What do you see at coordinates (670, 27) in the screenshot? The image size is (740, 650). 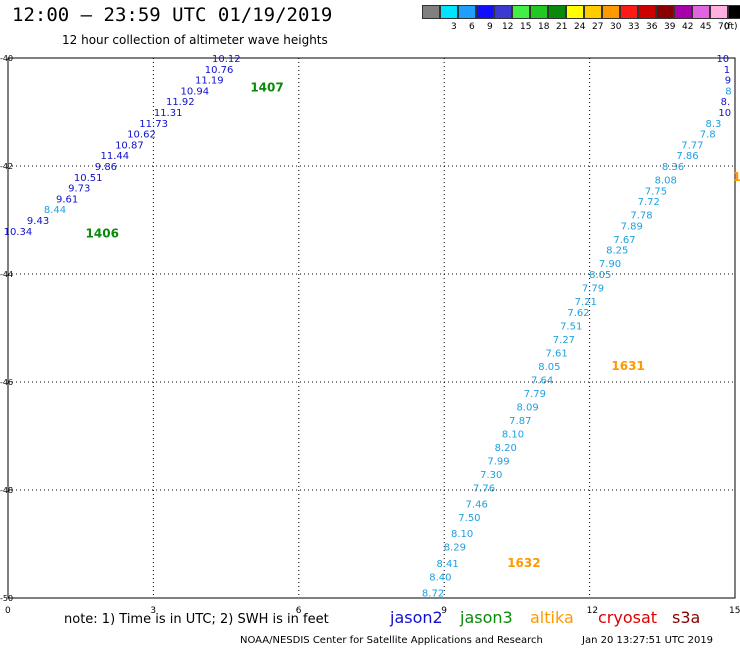 I see `legend-label: 39` at bounding box center [670, 27].